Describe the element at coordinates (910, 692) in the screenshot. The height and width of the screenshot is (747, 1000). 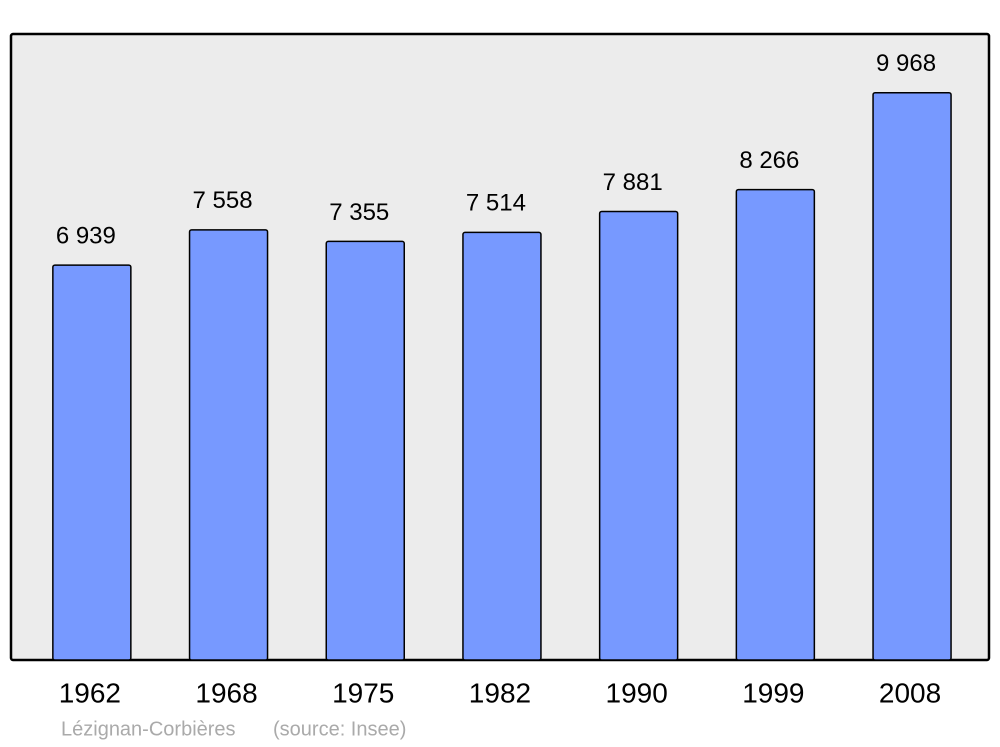
I see `x-tick-label: 2008` at that location.